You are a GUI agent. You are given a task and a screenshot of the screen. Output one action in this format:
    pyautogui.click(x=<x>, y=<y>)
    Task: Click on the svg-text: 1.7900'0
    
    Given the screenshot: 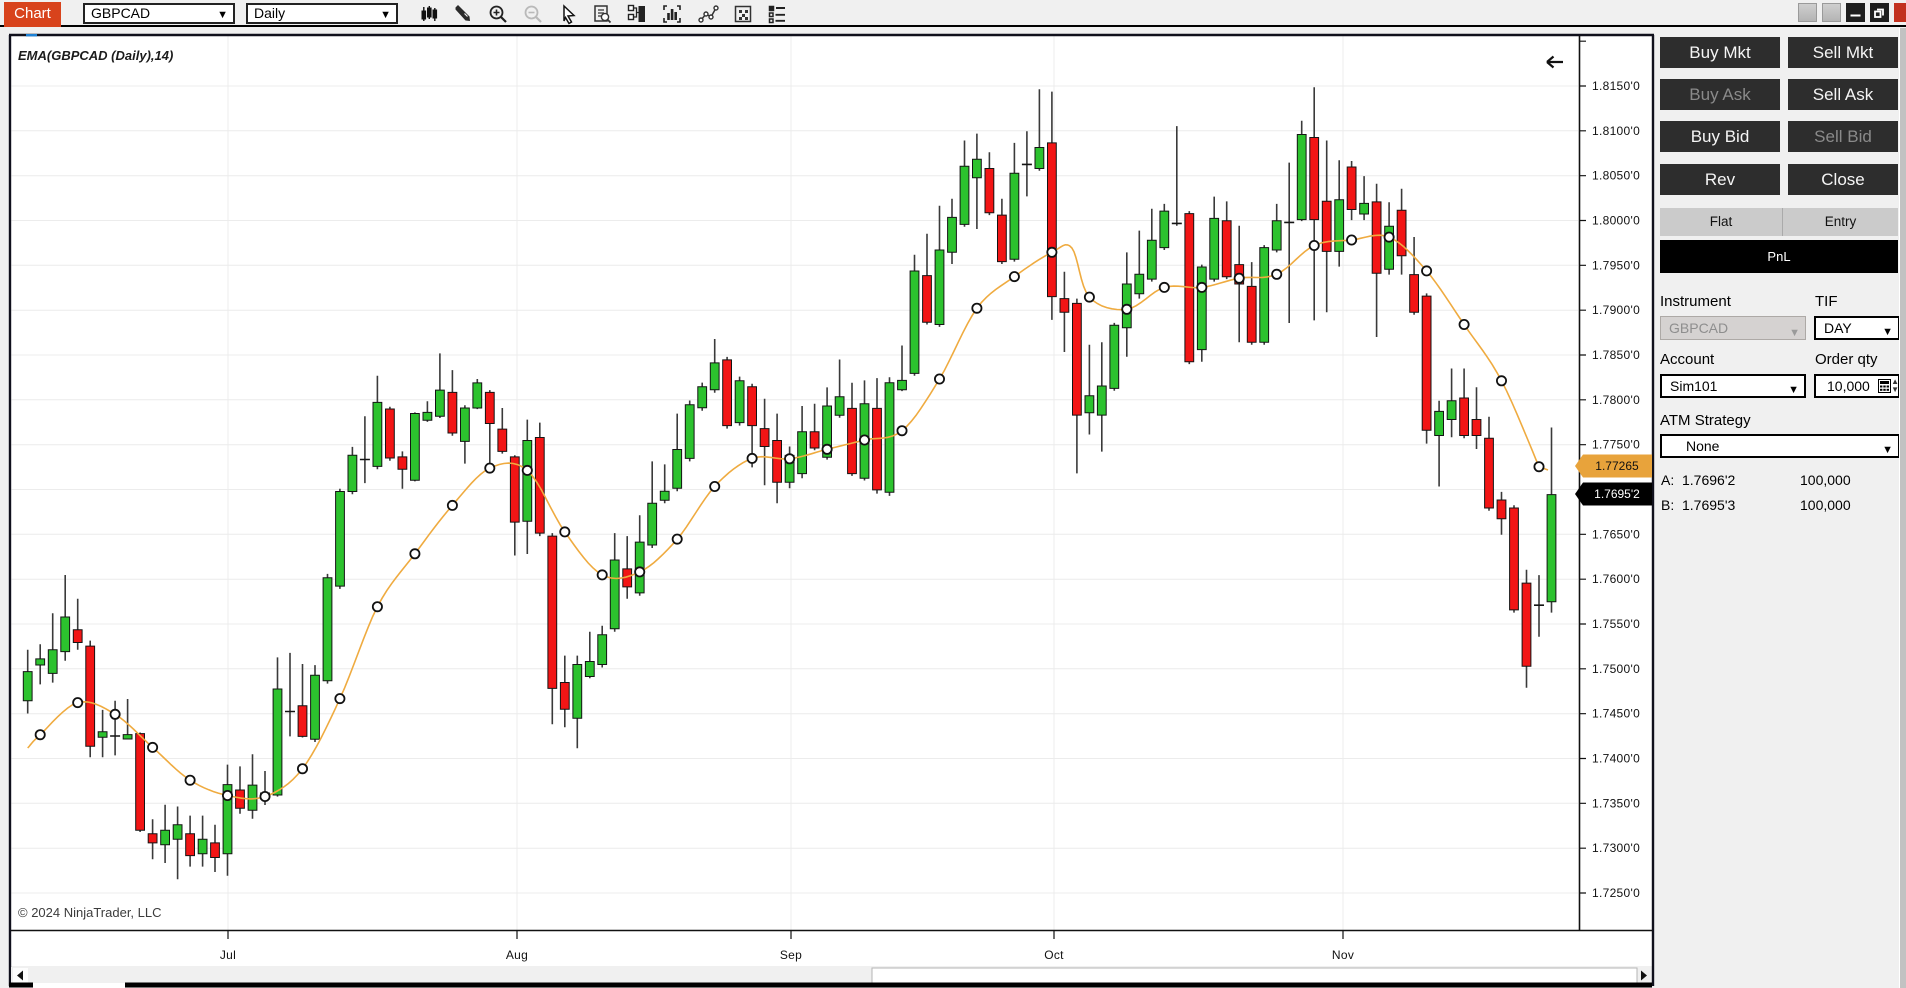 What is the action you would take?
    pyautogui.click(x=1616, y=310)
    